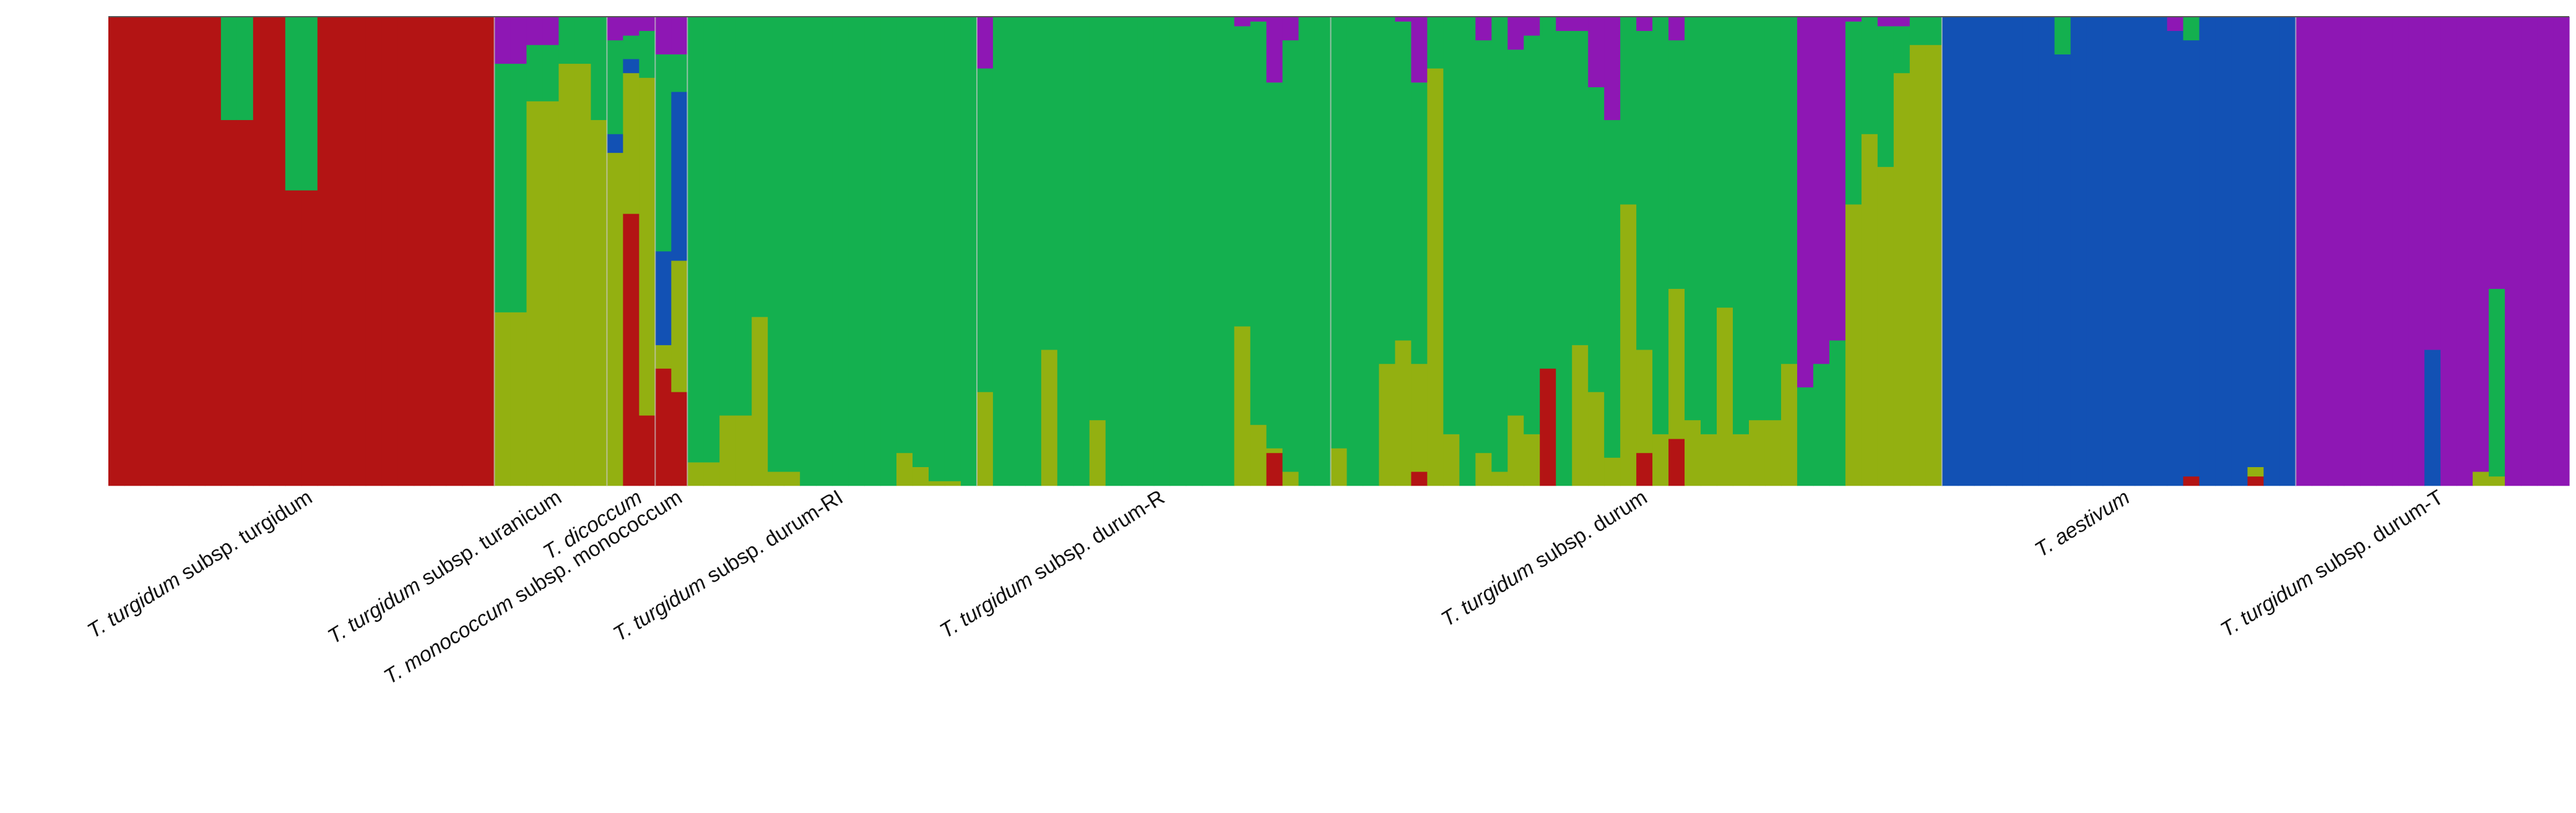  I want to click on bar-segment-c2-g6-i13, so click(1548, 193).